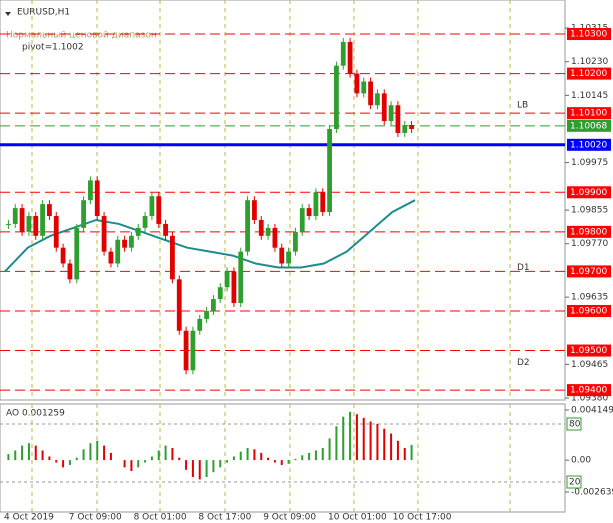 The image size is (613, 523). I want to click on ao-tick-label: -0.002639, so click(592, 492).